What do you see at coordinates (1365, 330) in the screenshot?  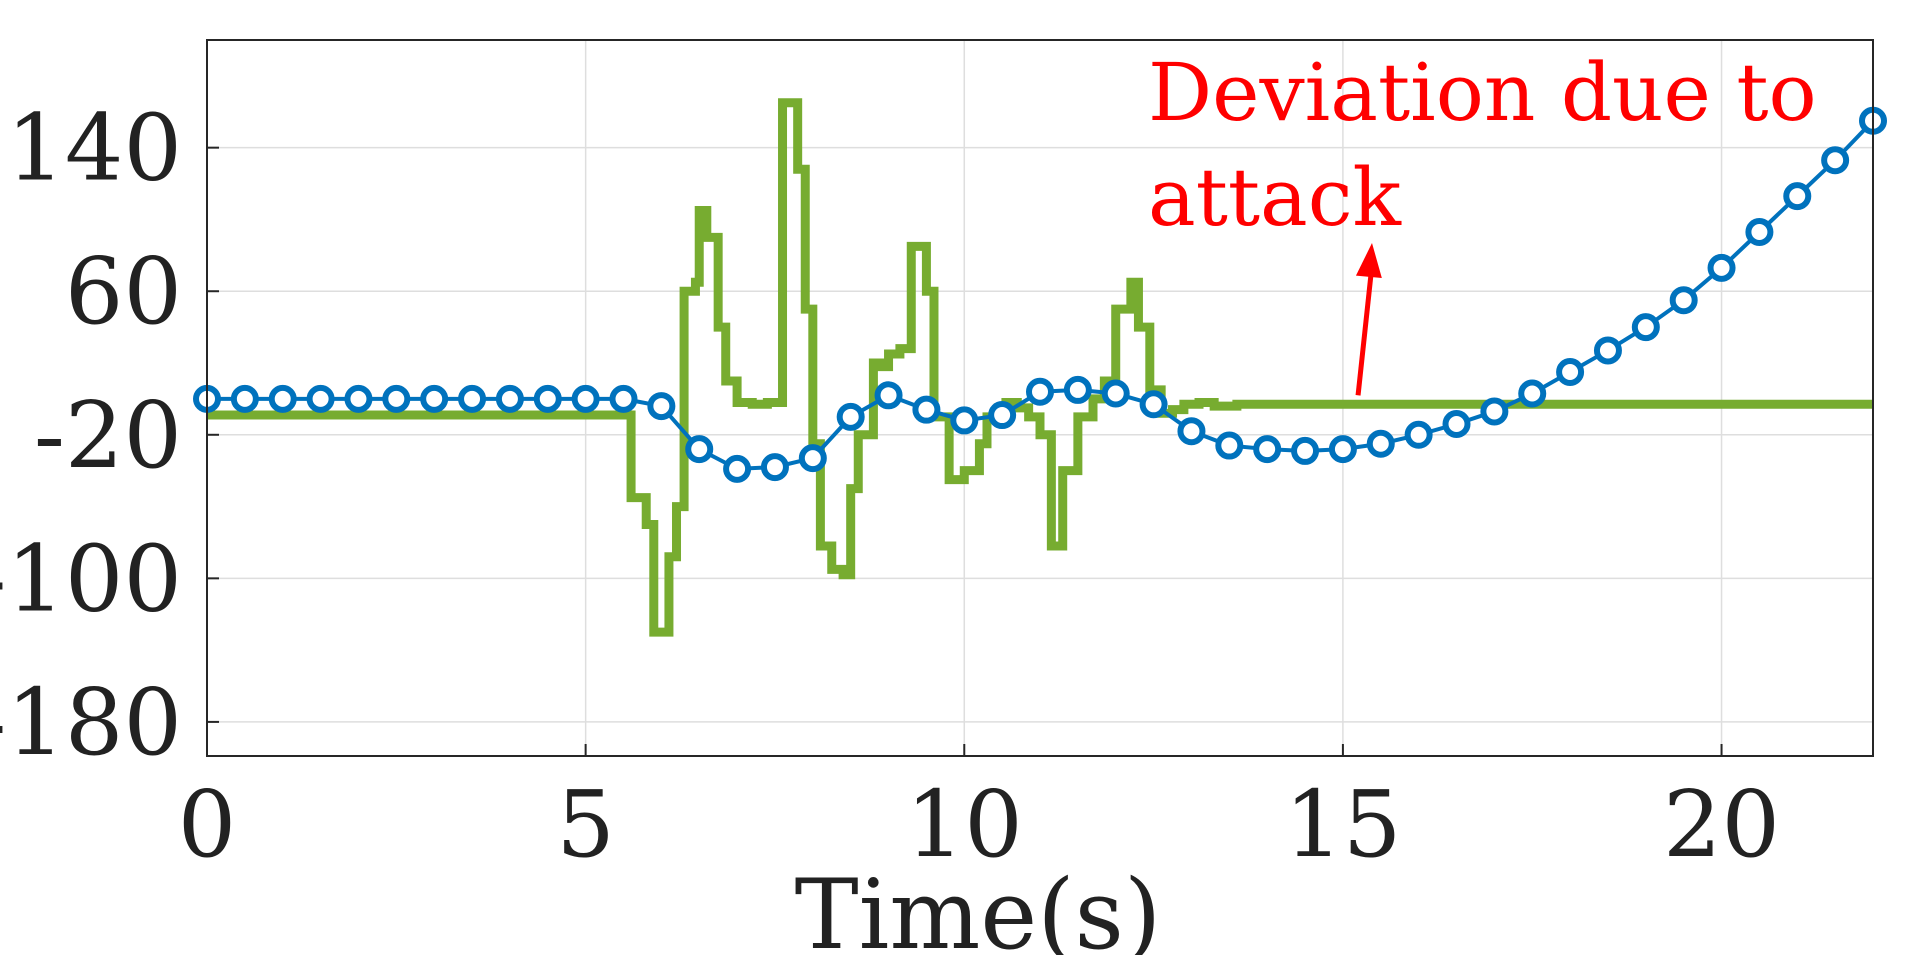 I see `annotation-arrow` at bounding box center [1365, 330].